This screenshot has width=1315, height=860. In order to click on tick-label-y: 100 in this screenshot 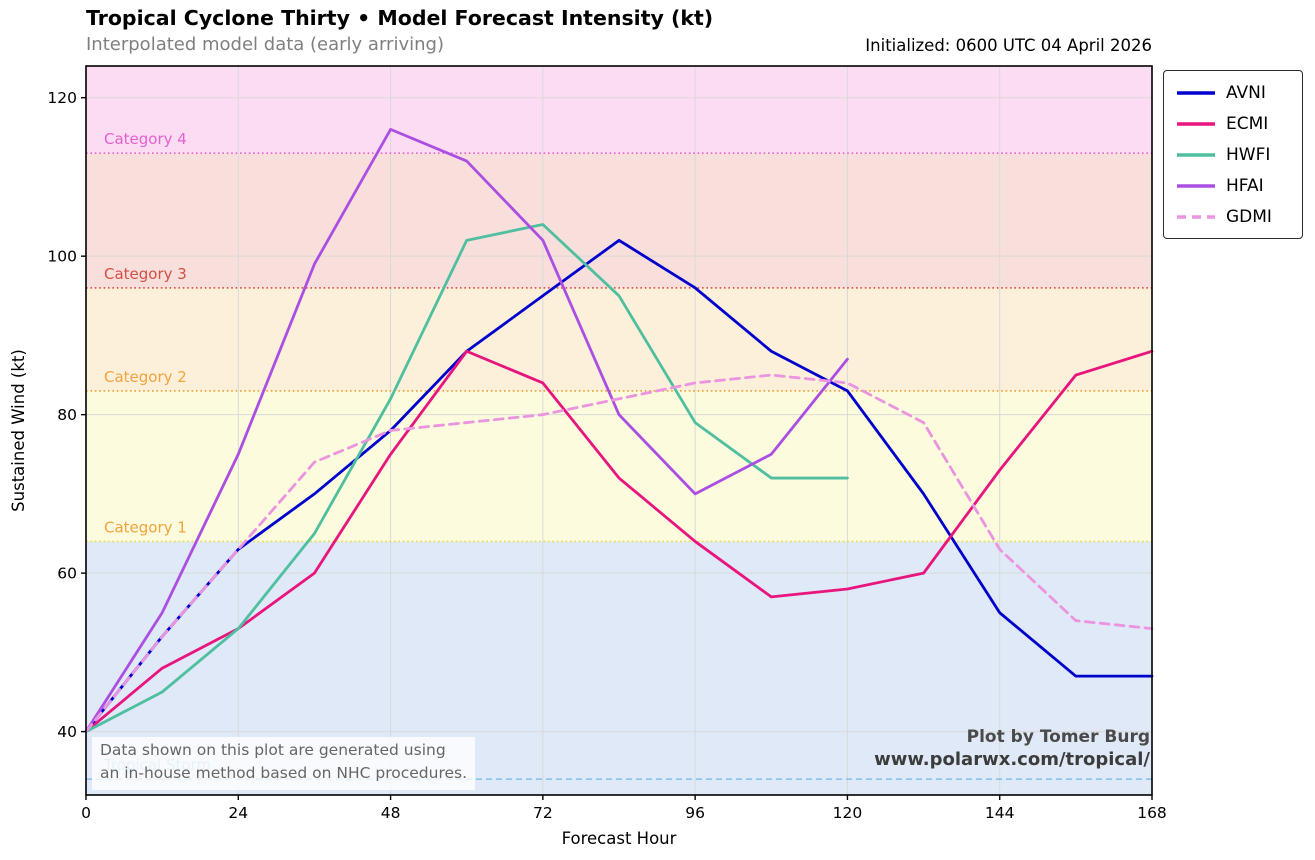, I will do `click(62, 257)`.